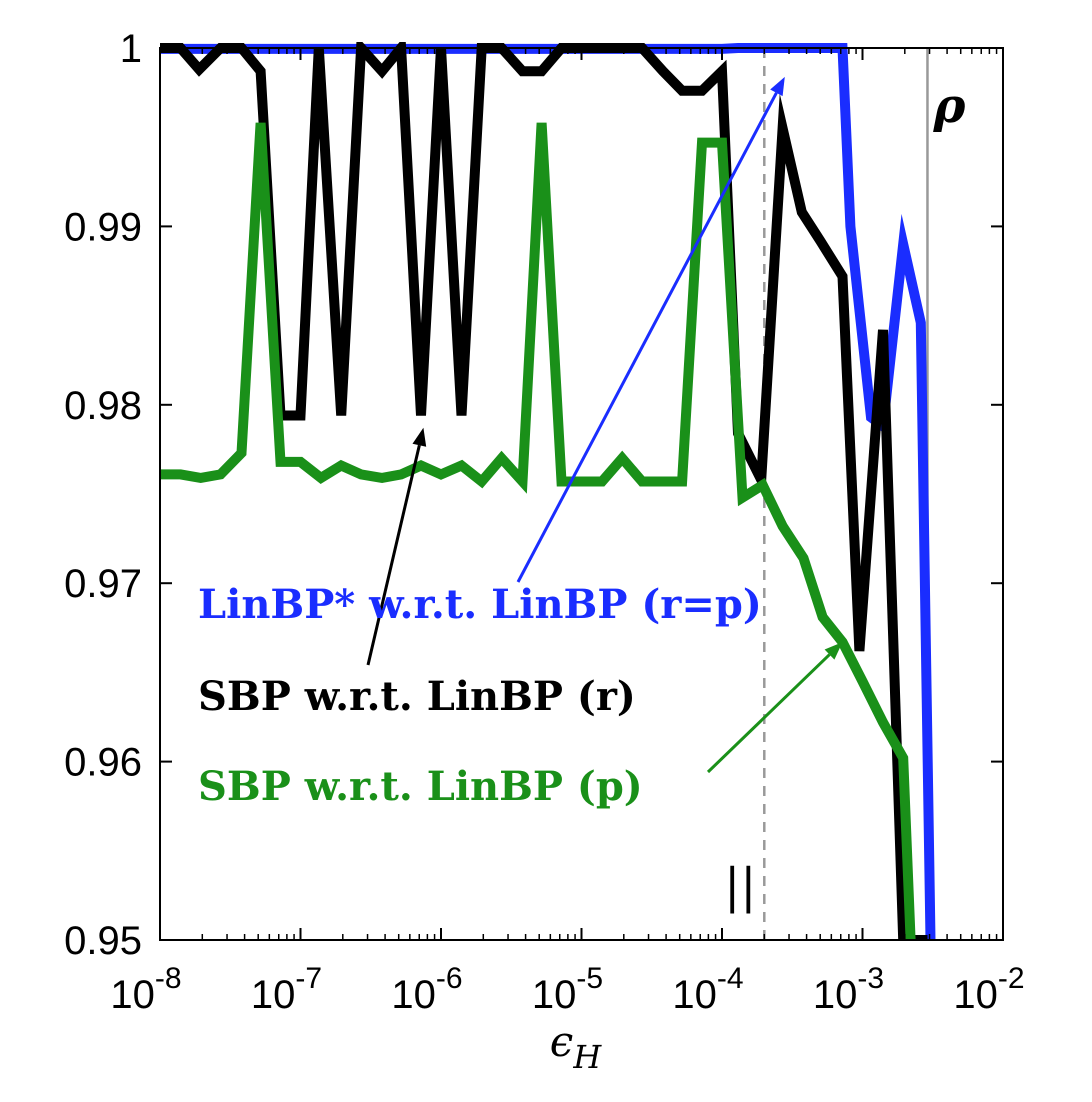 This screenshot has width=1092, height=1102. What do you see at coordinates (480, 604) in the screenshot?
I see `annotation-linbp-w-r-t-linbp-r-p: LinBP* w.r.t. LinBP (r=p)` at bounding box center [480, 604].